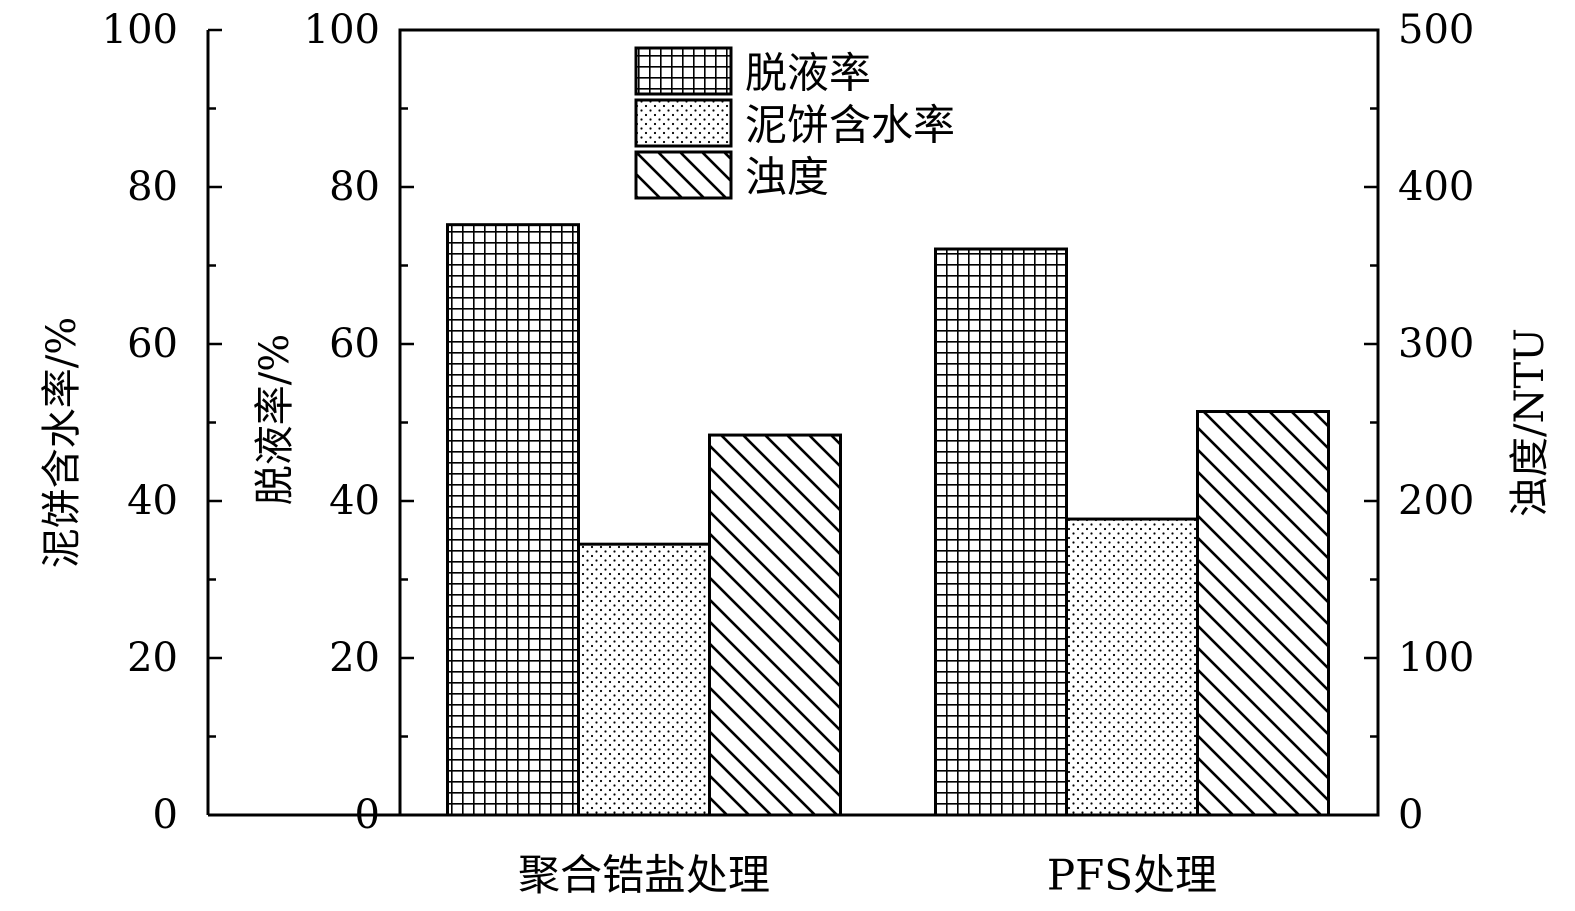 Image resolution: width=1575 pixels, height=911 pixels. Describe the element at coordinates (1410, 815) in the screenshot. I see `right-tick-label: 0` at that location.